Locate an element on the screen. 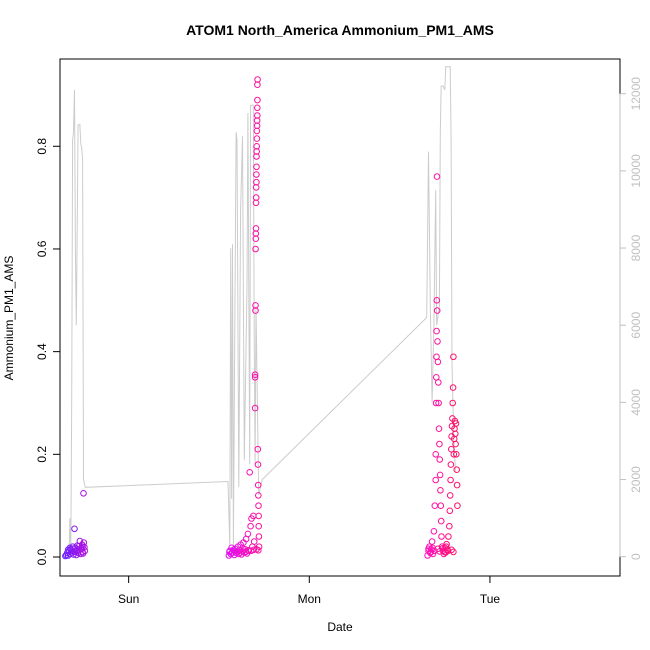 The height and width of the screenshot is (650, 650). y2-tick-label: 0 is located at coordinates (636, 556).